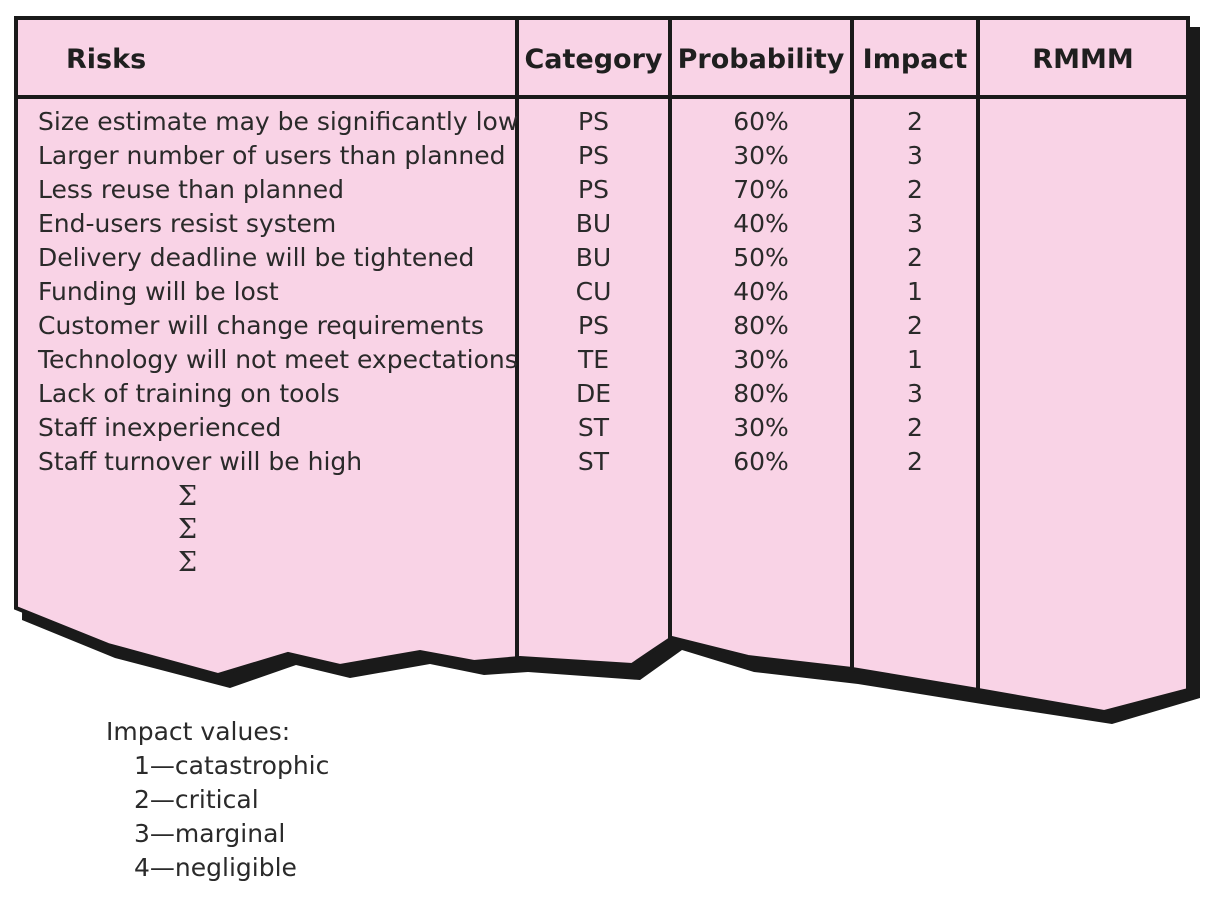  Describe the element at coordinates (200, 461) in the screenshot. I see `risk-cell: Staff turnover will be high` at that location.